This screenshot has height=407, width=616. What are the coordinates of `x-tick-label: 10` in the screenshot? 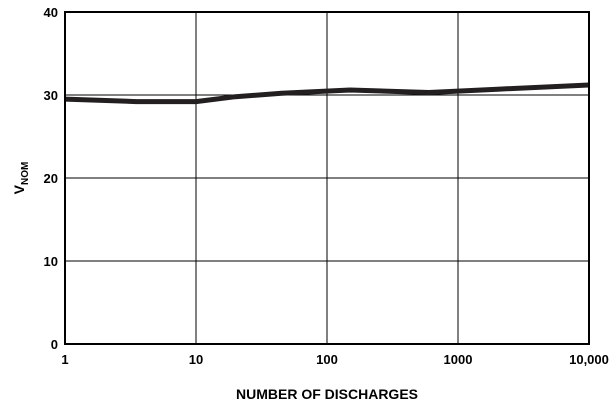 It's located at (196, 359).